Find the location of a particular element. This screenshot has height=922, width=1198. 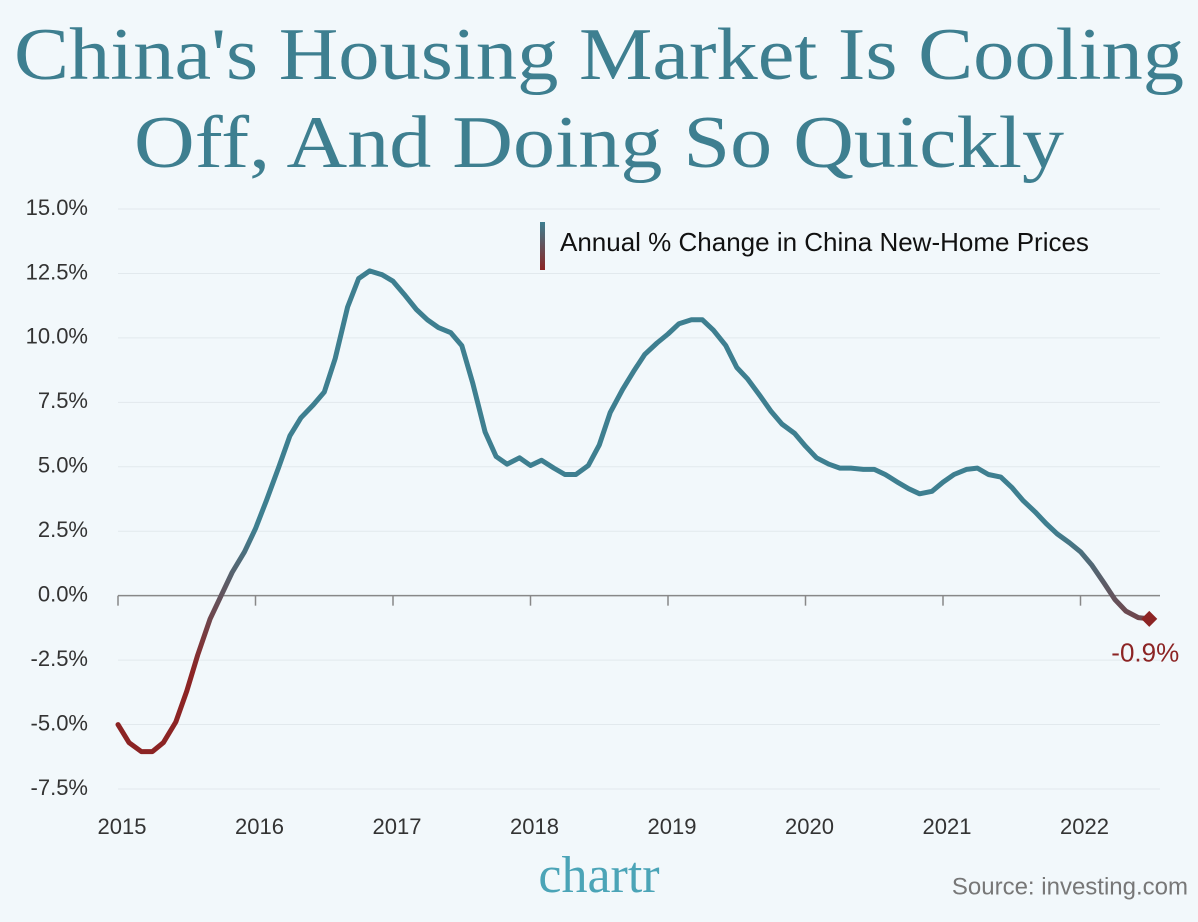

x-tick-label: 2020 is located at coordinates (809, 826).